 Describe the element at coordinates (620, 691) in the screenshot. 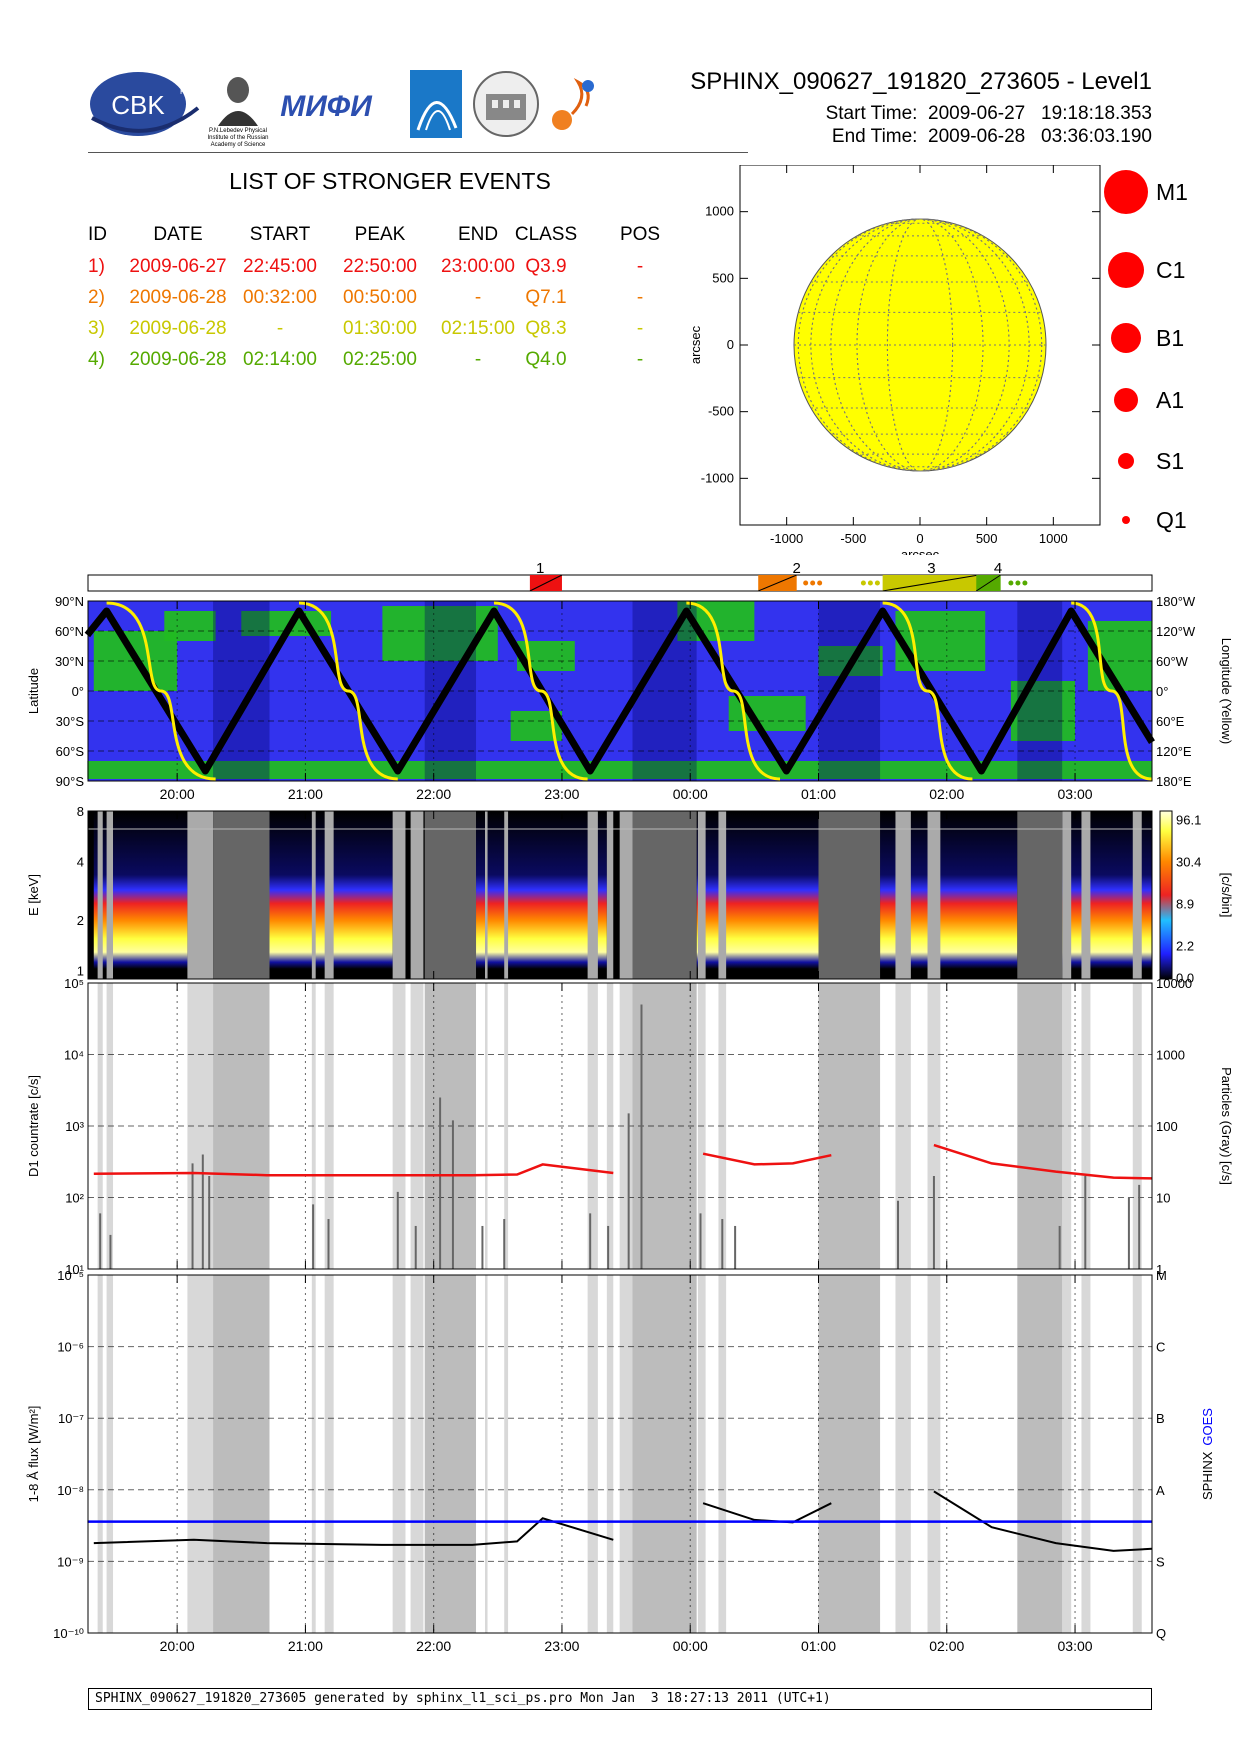

I see `orbit-frame` at that location.